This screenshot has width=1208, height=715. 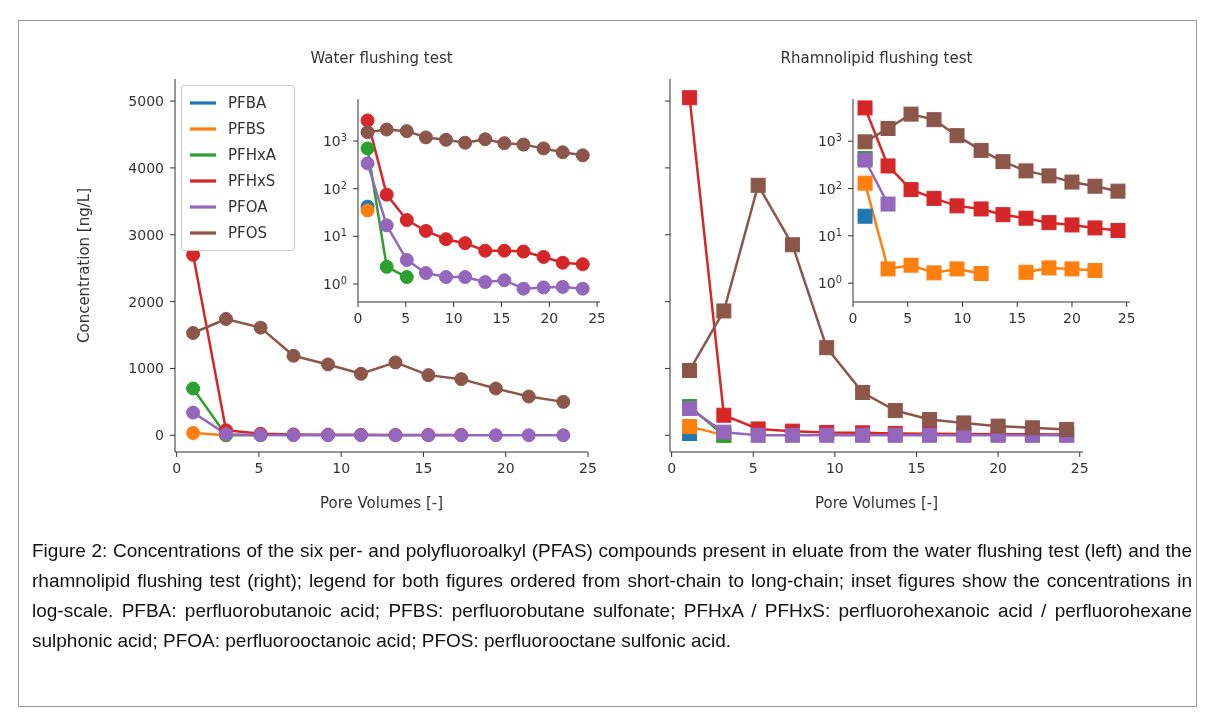 What do you see at coordinates (247, 102) in the screenshot?
I see `legend-label: PFBA` at bounding box center [247, 102].